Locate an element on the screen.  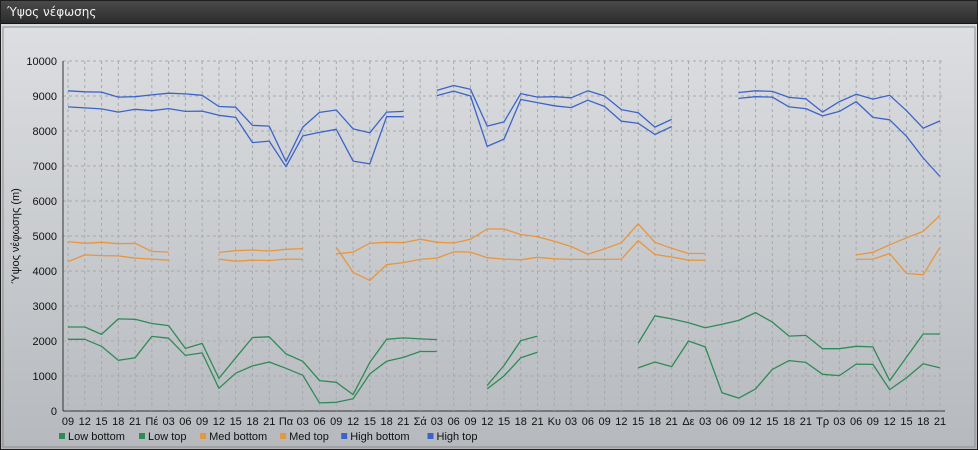
series-line-low-bottom is located at coordinates (504, 369).